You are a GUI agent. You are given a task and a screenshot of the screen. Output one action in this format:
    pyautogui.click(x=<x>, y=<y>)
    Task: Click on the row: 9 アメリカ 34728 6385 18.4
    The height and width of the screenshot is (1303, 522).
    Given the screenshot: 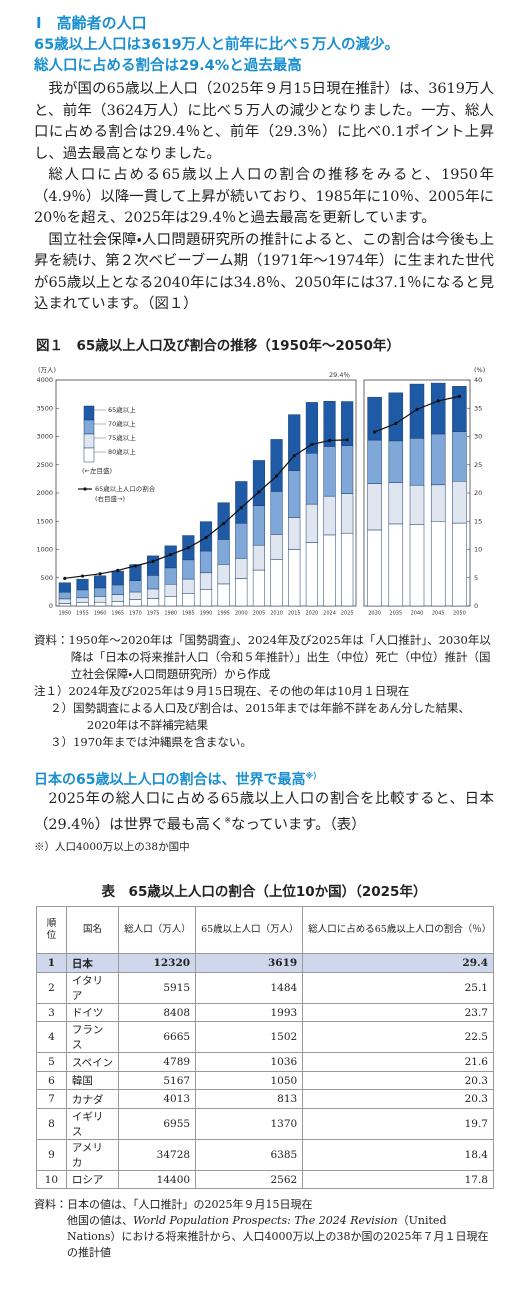 What is the action you would take?
    pyautogui.click(x=265, y=1154)
    